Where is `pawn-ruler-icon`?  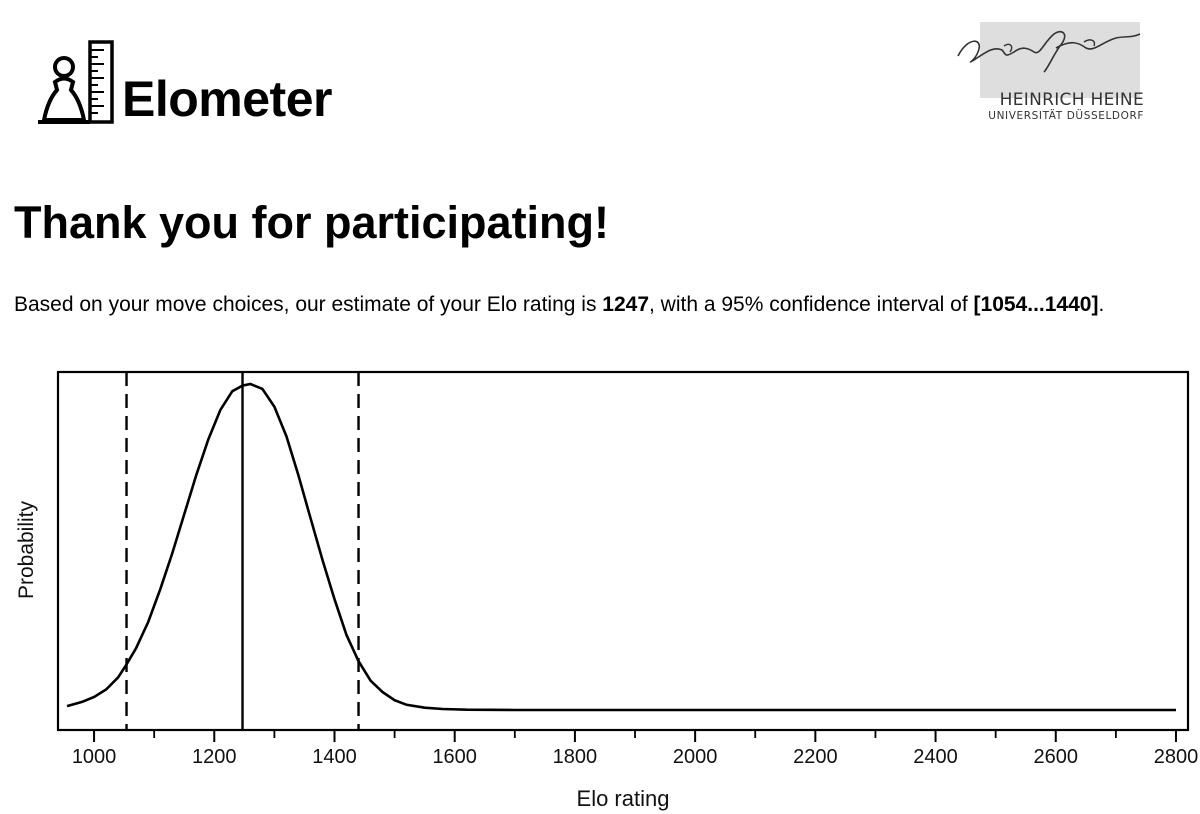
pawn-ruler-icon is located at coordinates (76, 82).